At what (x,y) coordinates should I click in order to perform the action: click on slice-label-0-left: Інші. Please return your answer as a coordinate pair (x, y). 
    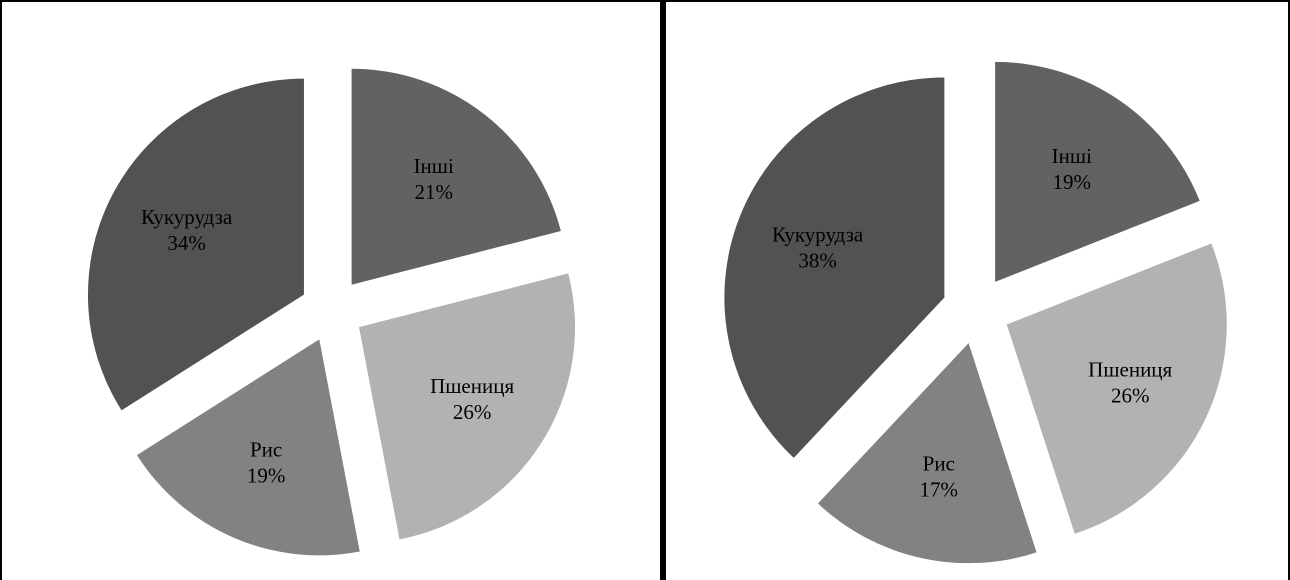
    Looking at the image, I should click on (434, 166).